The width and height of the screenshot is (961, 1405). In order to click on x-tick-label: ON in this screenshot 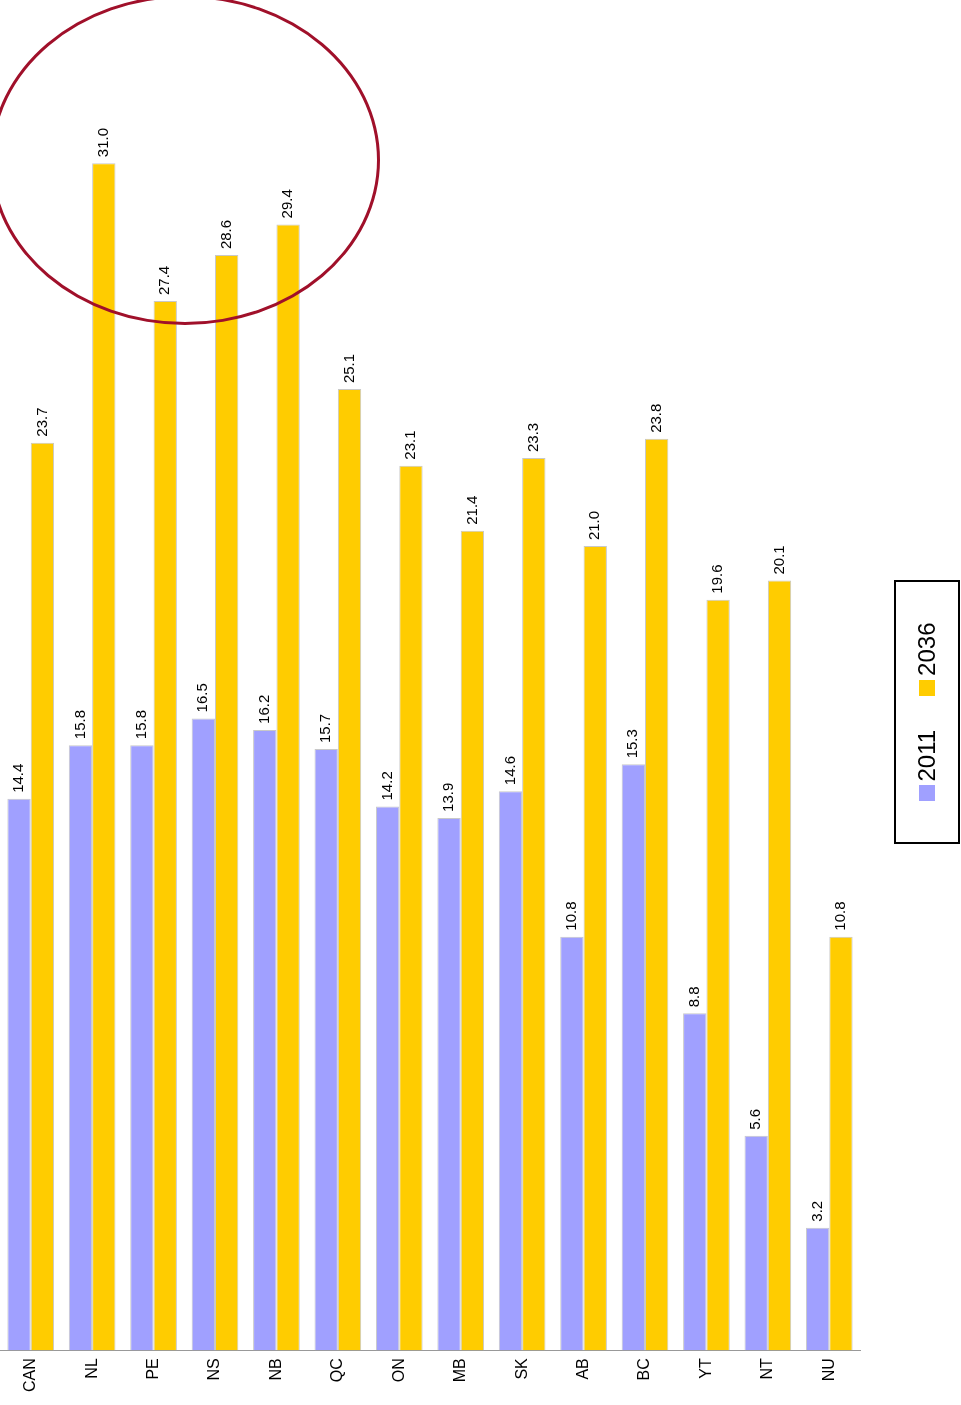, I will do `click(398, 1370)`.